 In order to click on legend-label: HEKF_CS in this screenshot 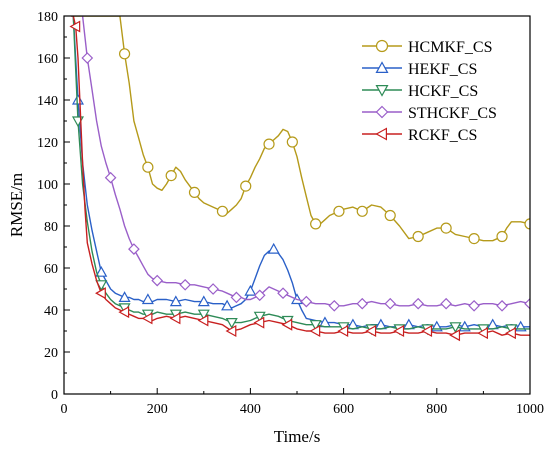, I will do `click(442, 69)`.